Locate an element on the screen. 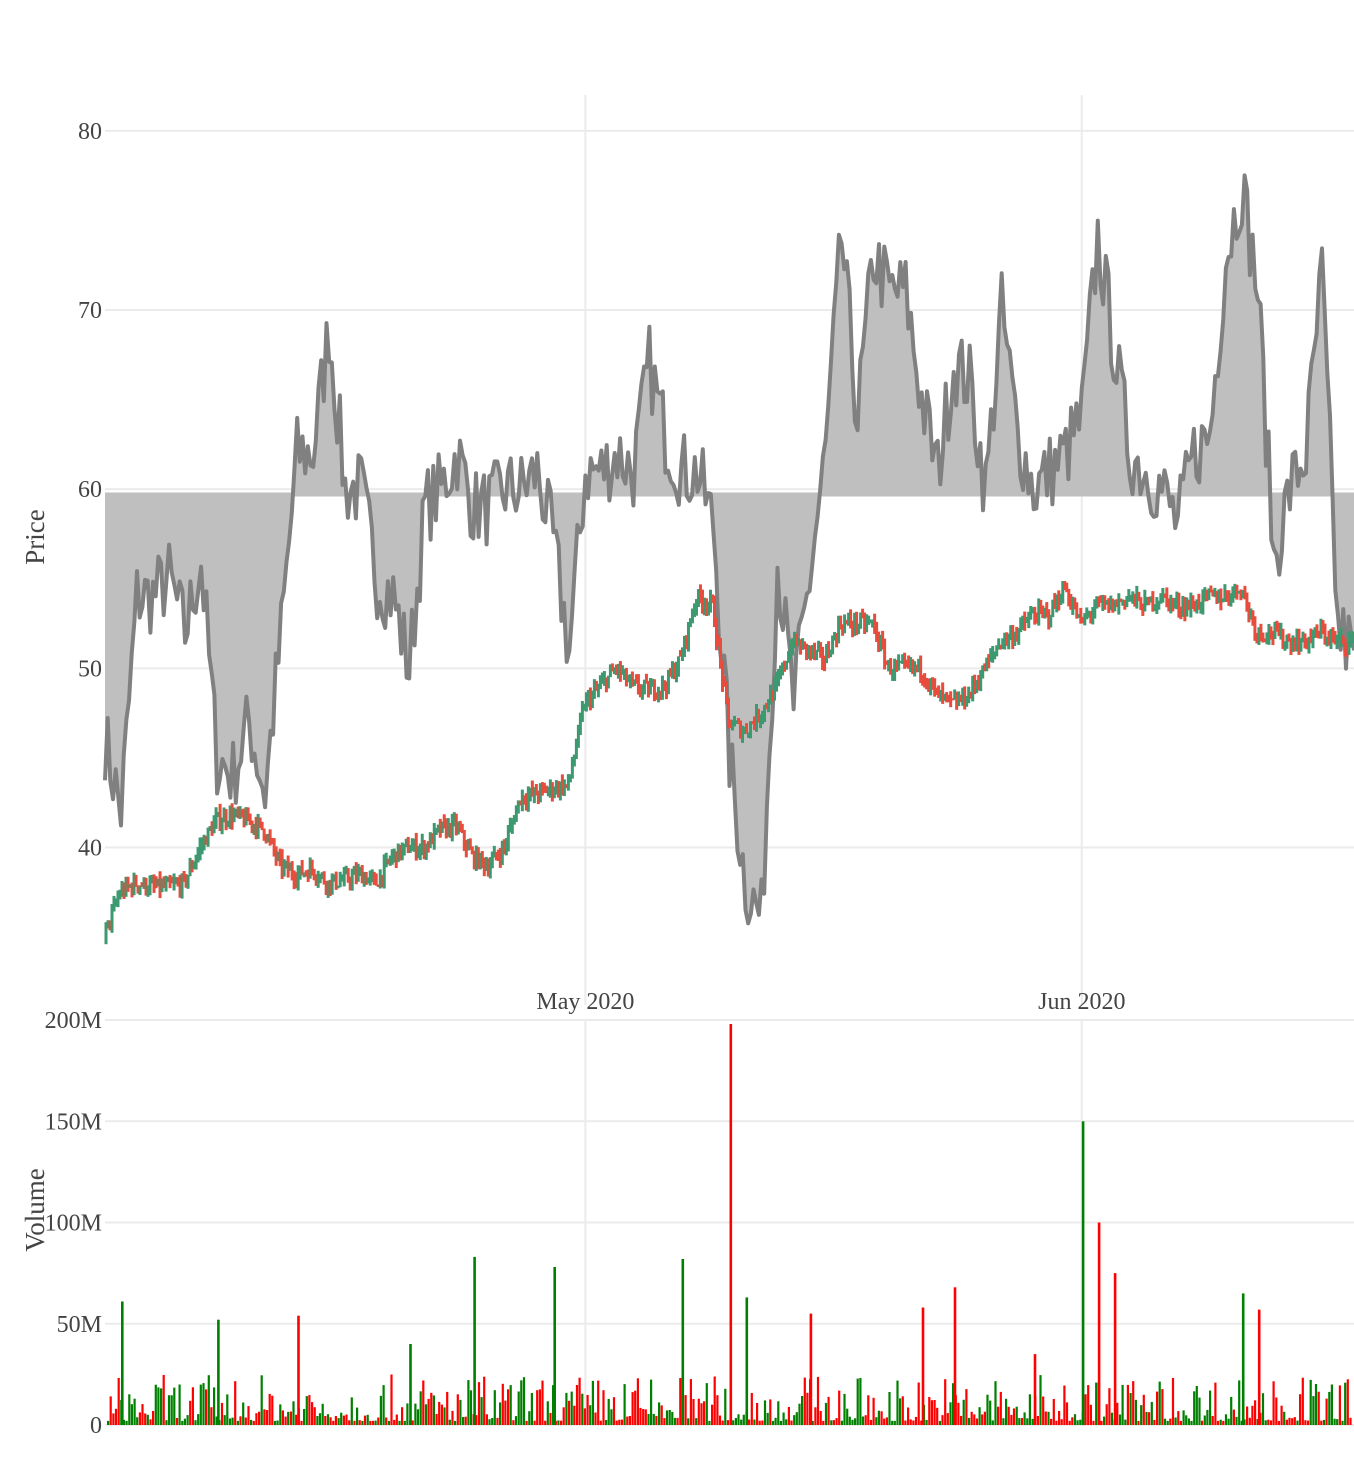  price-axis-title: Price is located at coordinates (35, 536).